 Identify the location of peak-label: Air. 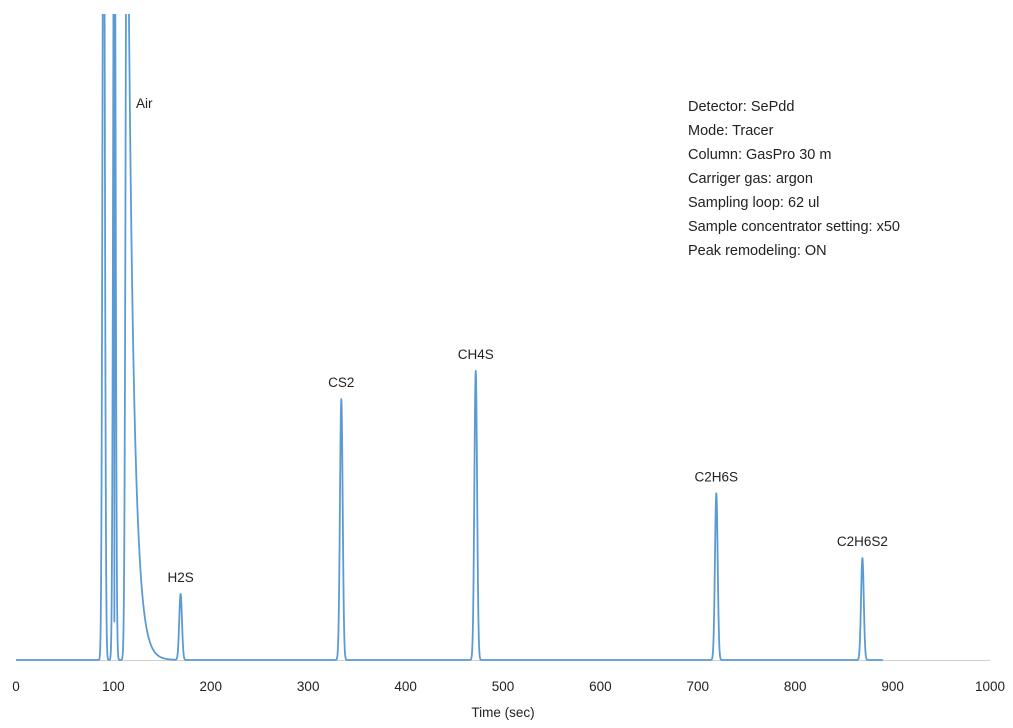
(144, 103).